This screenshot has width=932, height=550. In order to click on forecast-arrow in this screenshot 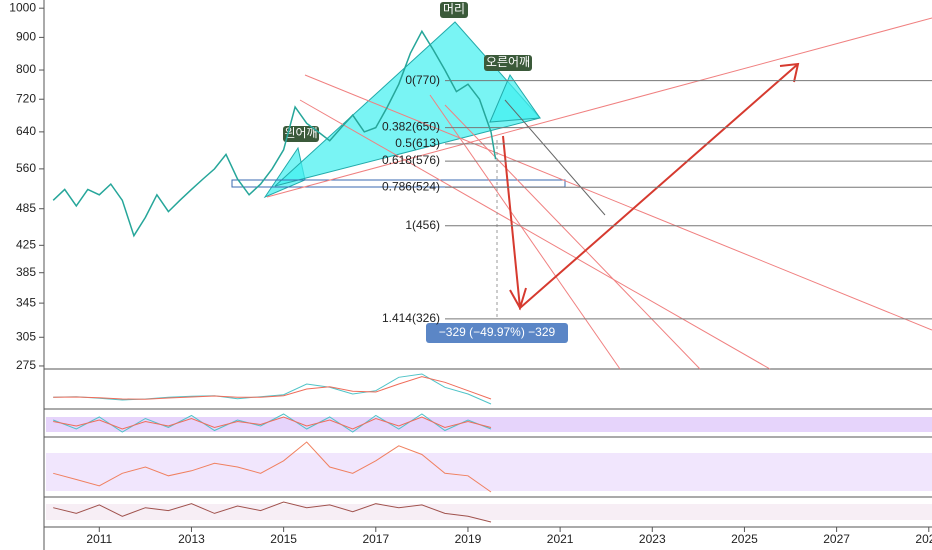, I will do `click(650, 187)`.